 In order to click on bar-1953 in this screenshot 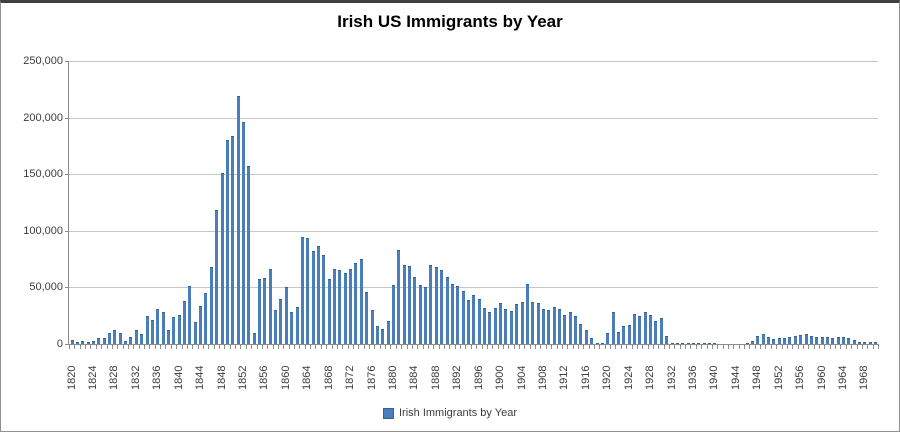, I will do `click(784, 341)`.